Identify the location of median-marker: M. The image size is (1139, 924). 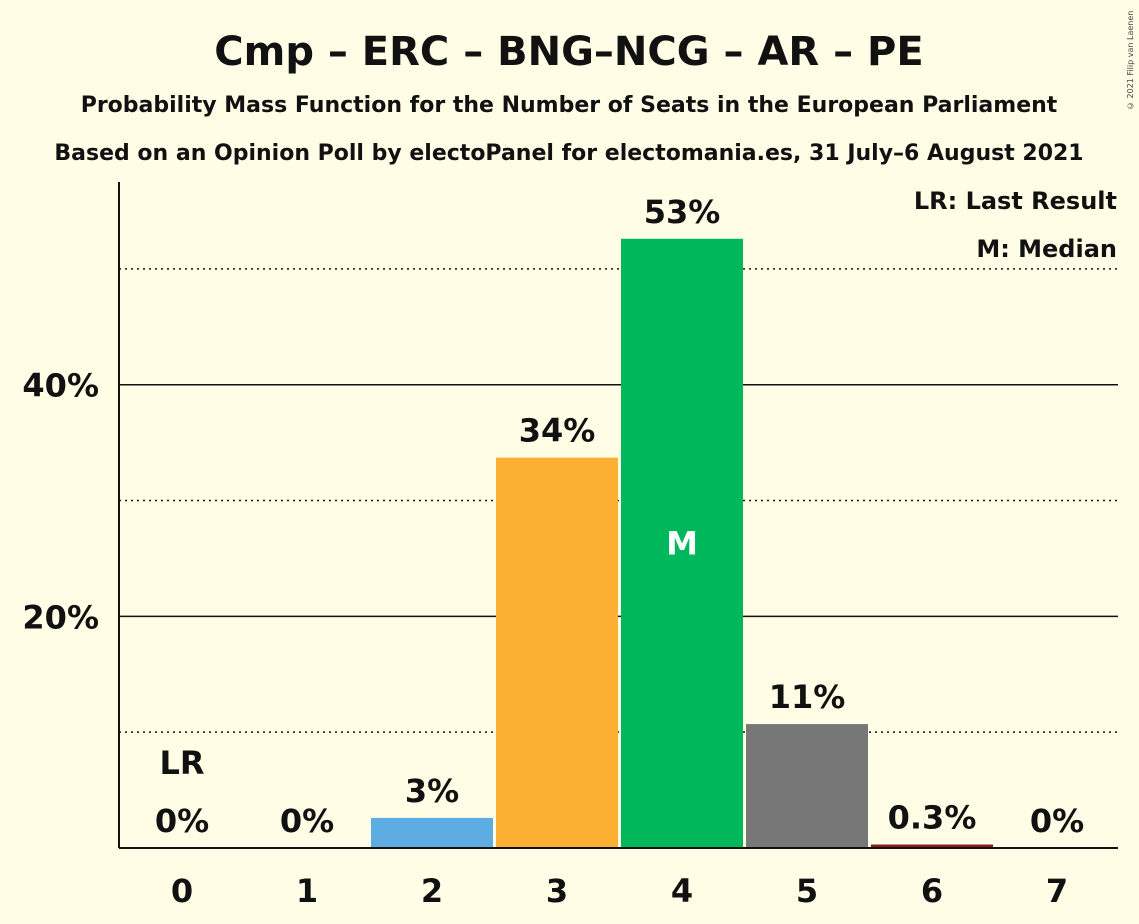
(682, 543).